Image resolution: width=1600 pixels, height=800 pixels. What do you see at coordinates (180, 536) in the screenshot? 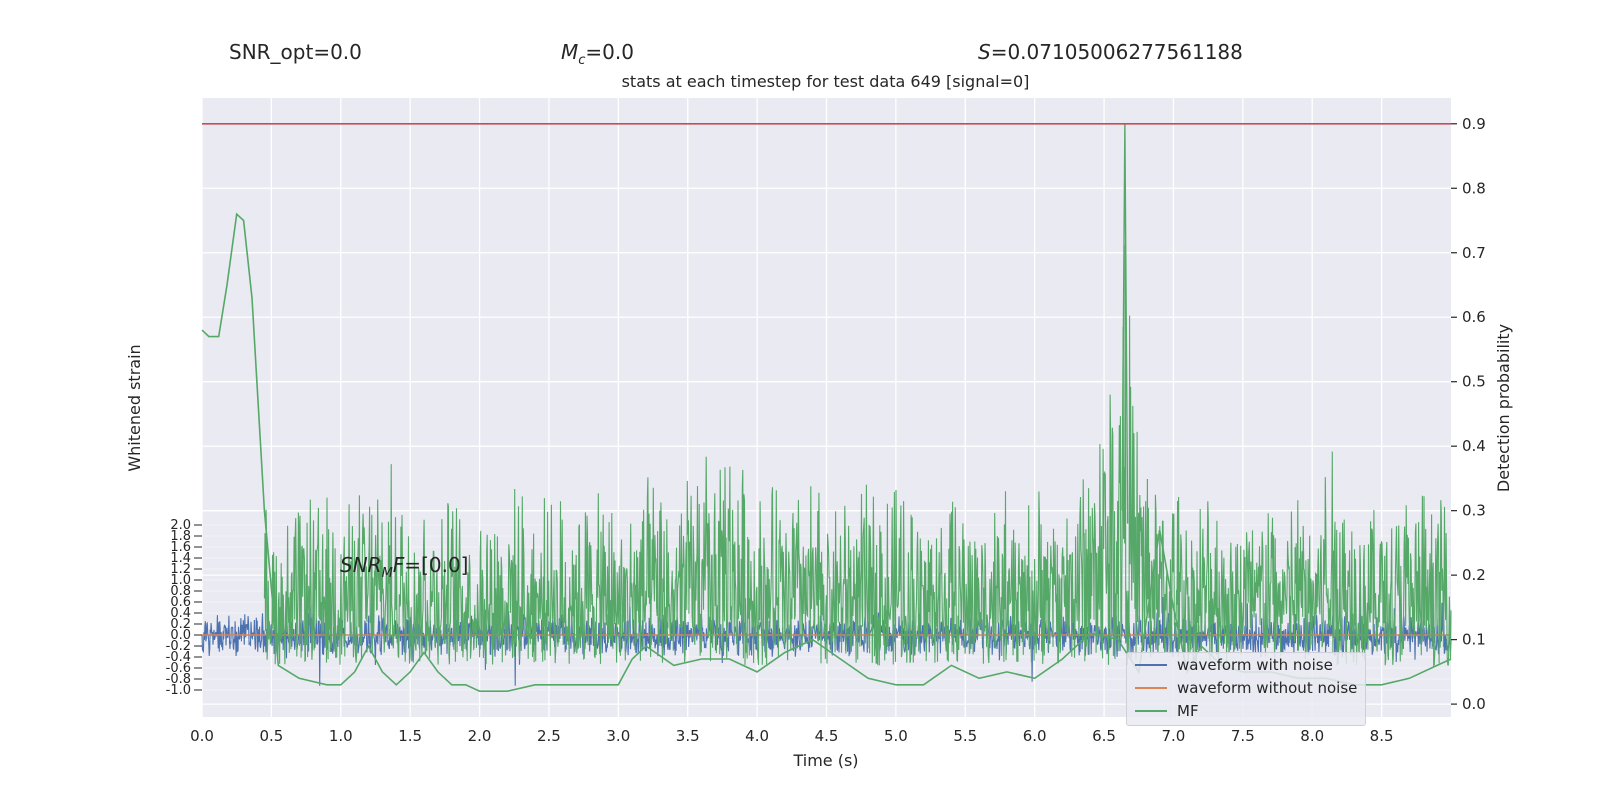
I see `left-y-tick-label: 1.8` at bounding box center [180, 536].